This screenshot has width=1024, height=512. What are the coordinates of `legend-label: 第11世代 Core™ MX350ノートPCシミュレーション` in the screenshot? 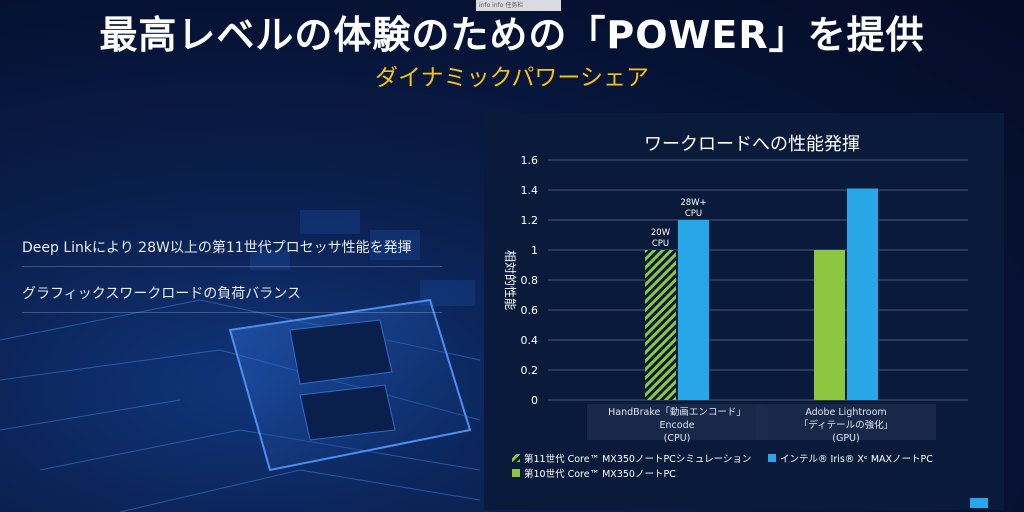 It's located at (637, 459).